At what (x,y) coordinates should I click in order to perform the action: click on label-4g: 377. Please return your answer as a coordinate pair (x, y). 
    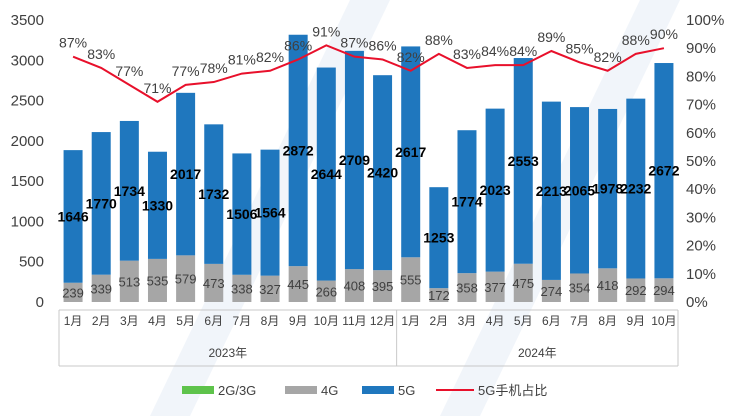
    Looking at the image, I should click on (495, 287).